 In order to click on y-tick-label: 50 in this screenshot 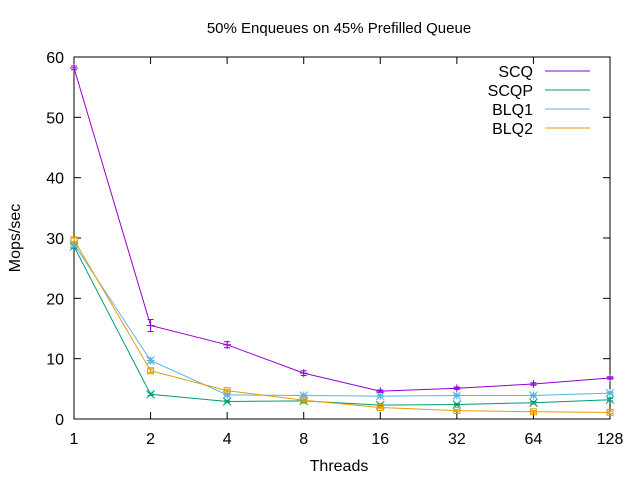, I will do `click(55, 118)`.